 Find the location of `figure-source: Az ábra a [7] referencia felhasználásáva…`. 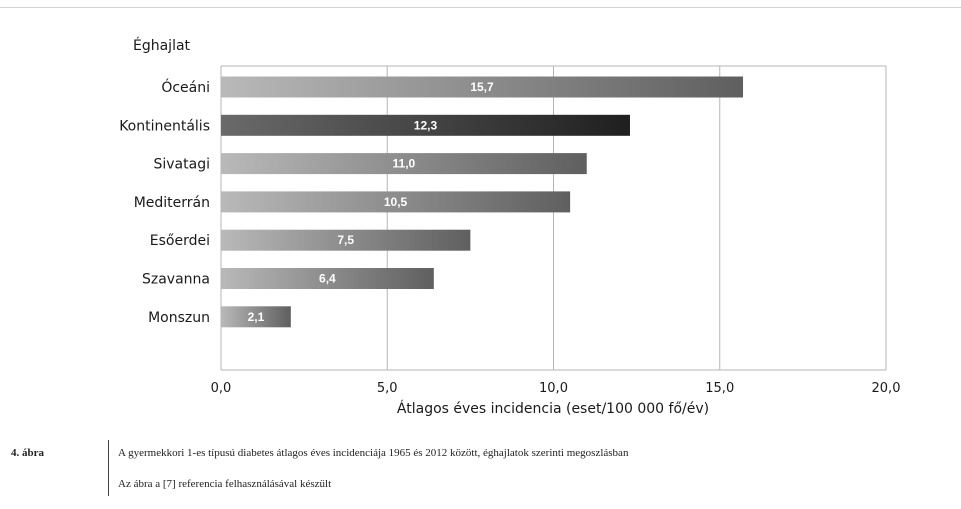

figure-source: Az ábra a [7] referencia felhasználásáva… is located at coordinates (225, 484).